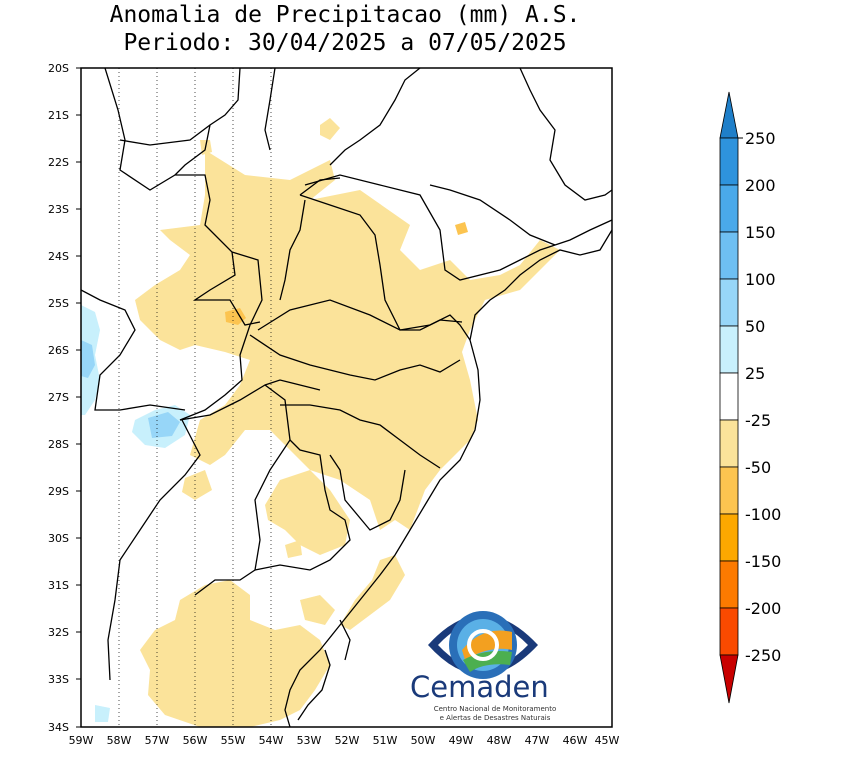 The image size is (847, 766). What do you see at coordinates (492, 215) in the screenshot?
I see `boundary-mg2` at bounding box center [492, 215].